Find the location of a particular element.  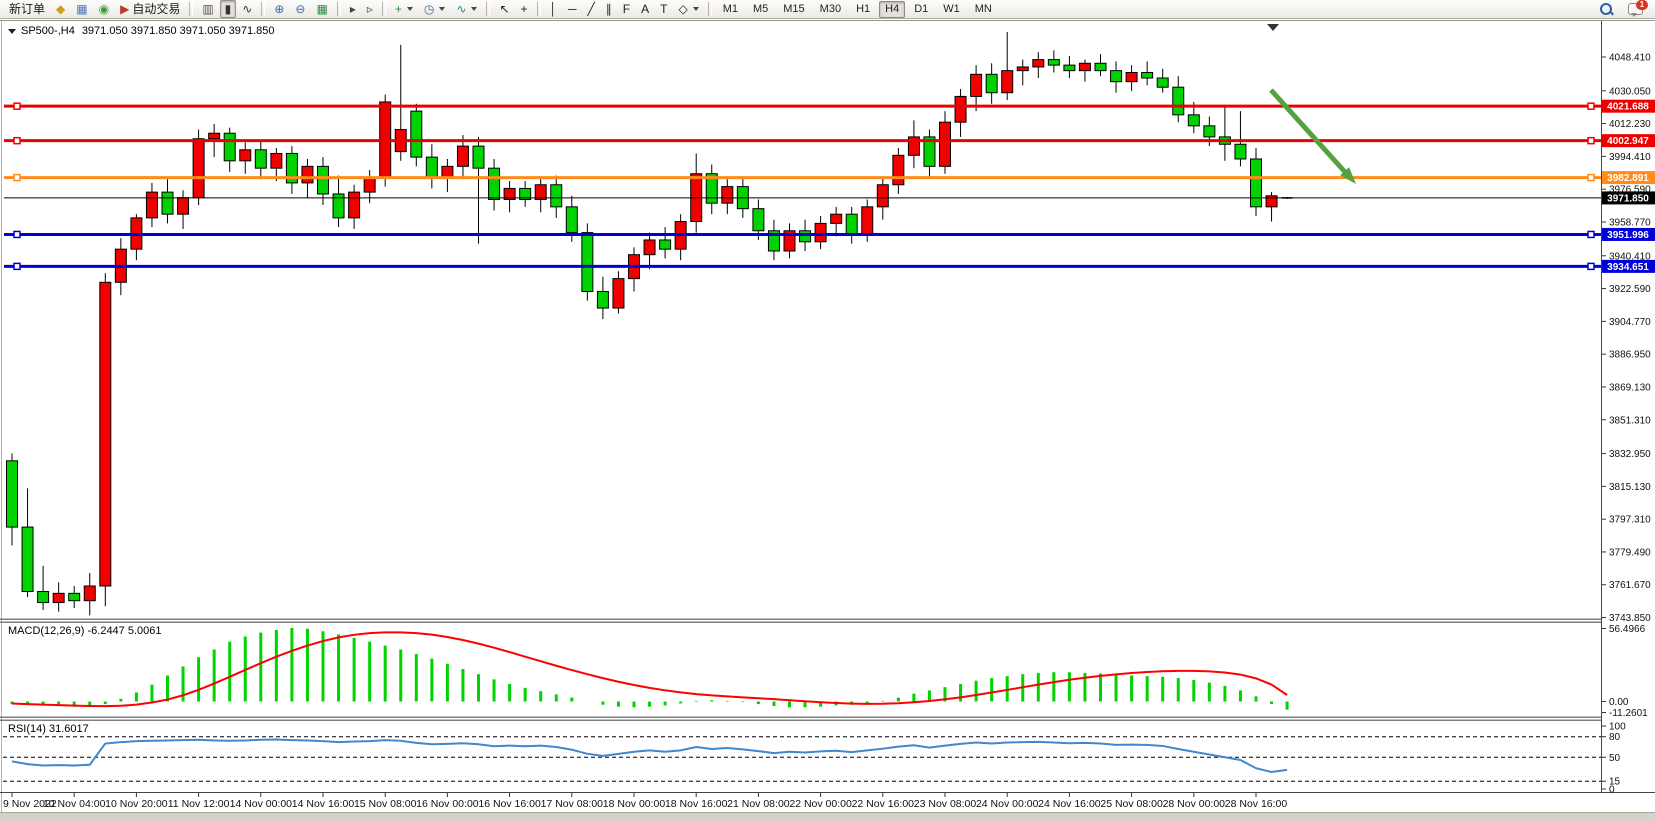

search-glass-icon is located at coordinates (1606, 9).